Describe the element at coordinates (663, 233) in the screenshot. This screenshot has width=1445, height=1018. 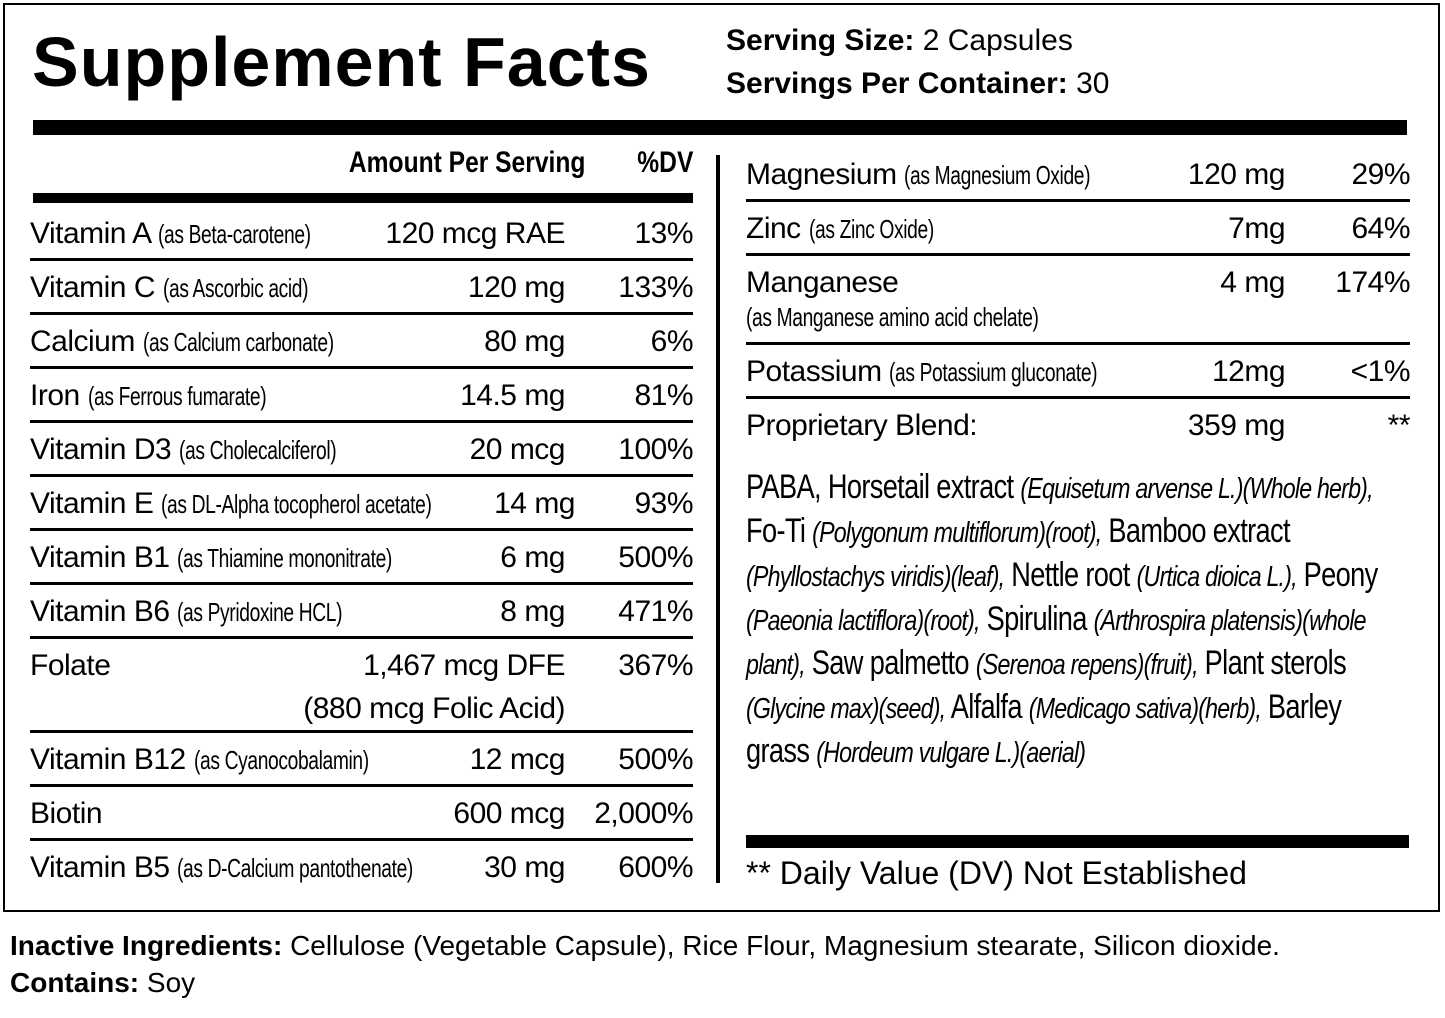
I see `nutrient-dv: 13%` at that location.